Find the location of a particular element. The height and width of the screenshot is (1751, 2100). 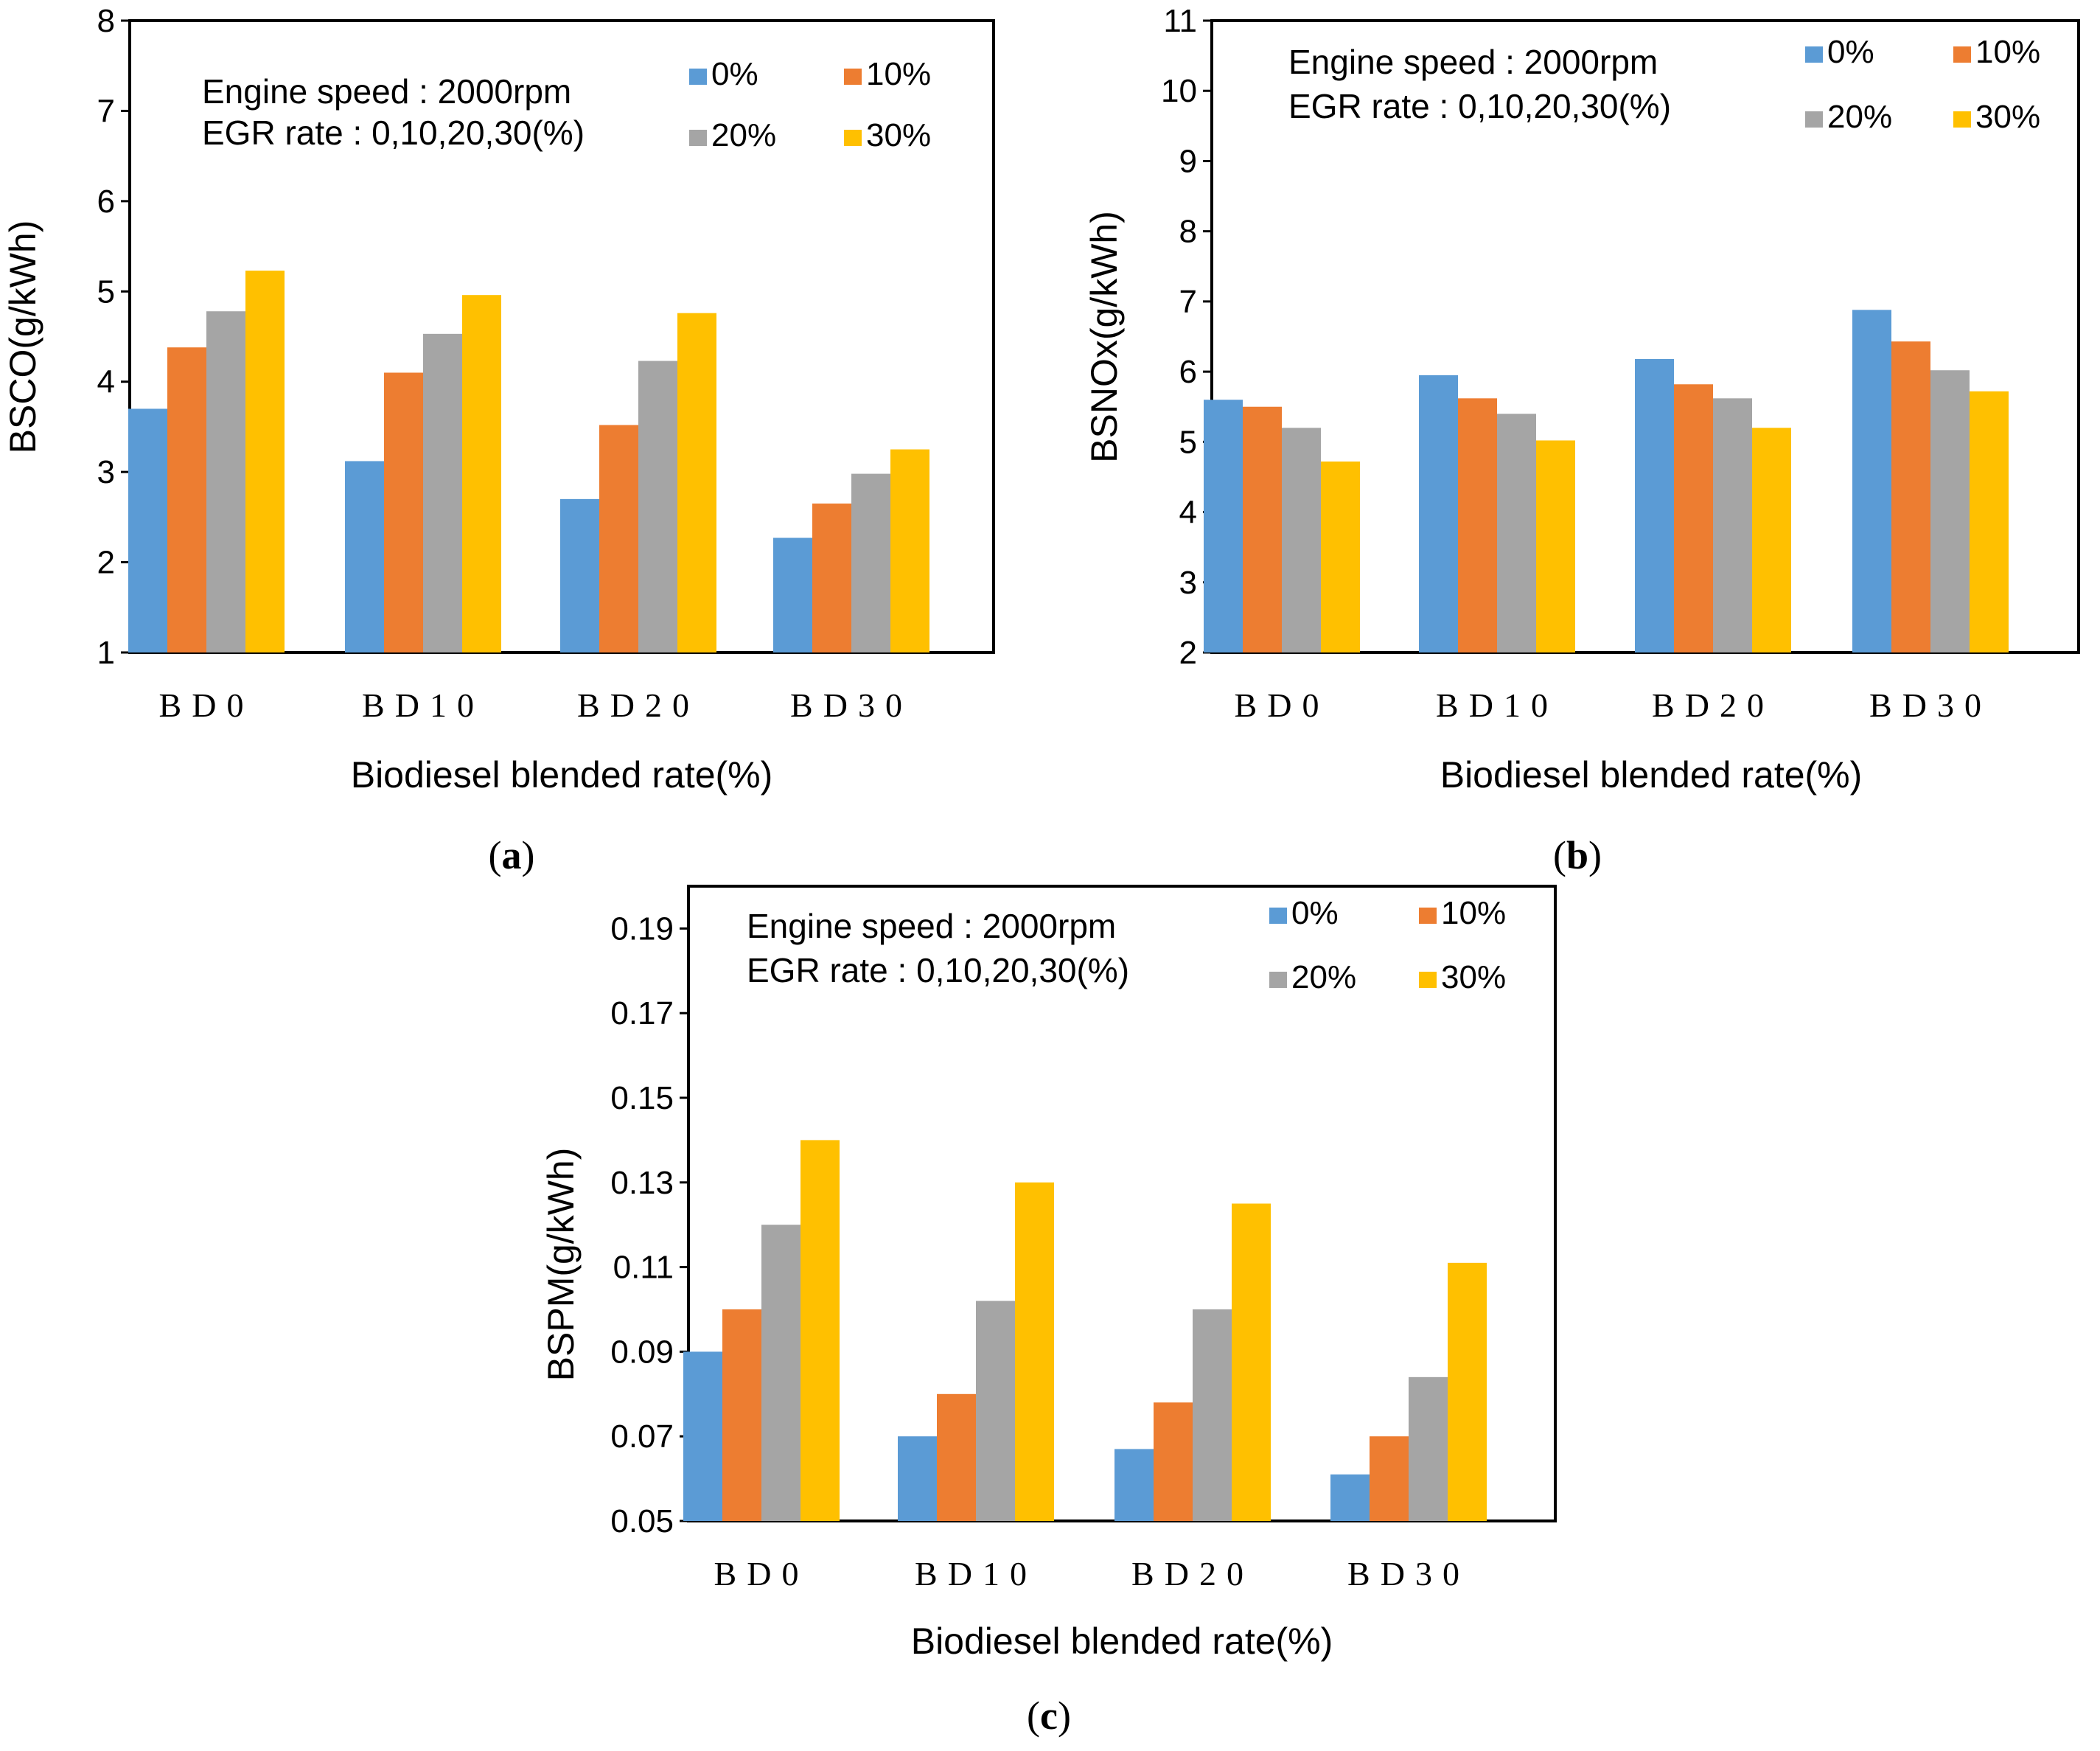

y-tick-label: 2 is located at coordinates (106, 563).